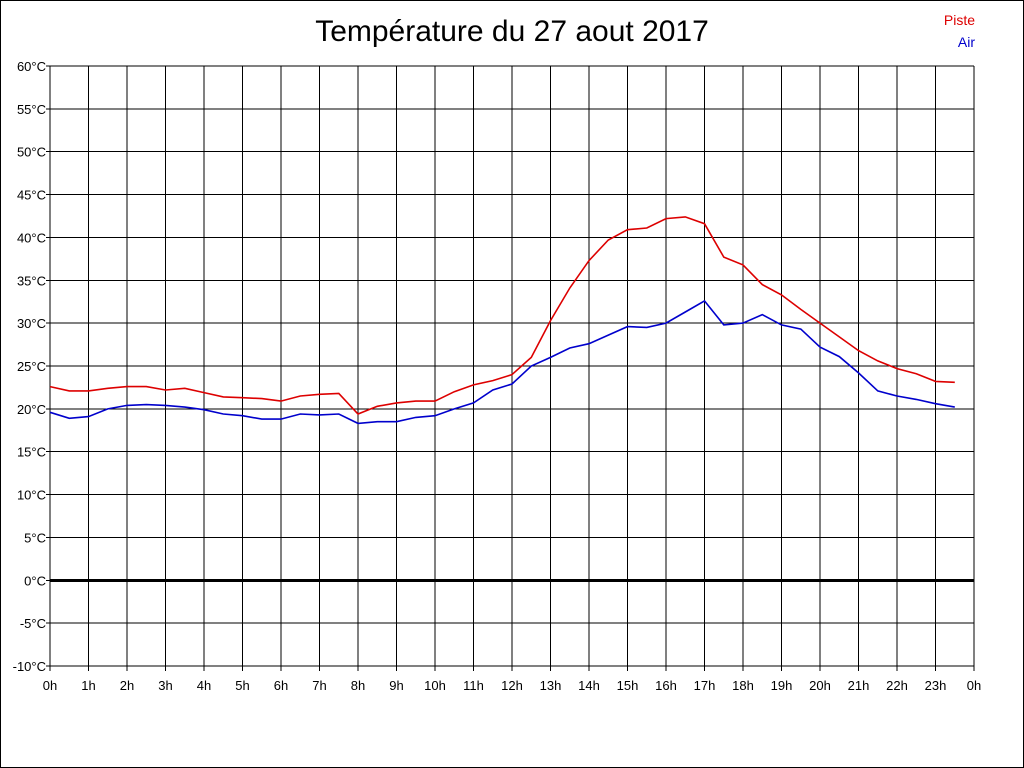  I want to click on y-tick-label: -10°C, so click(29, 666).